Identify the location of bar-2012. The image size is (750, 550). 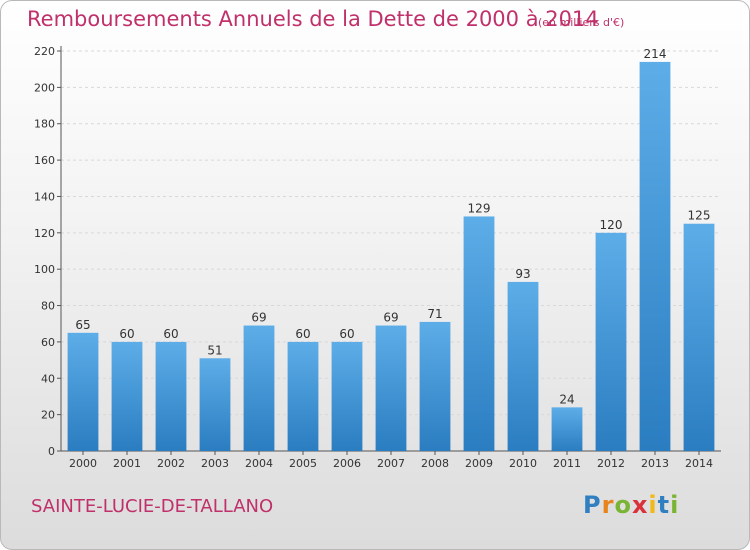
(611, 341).